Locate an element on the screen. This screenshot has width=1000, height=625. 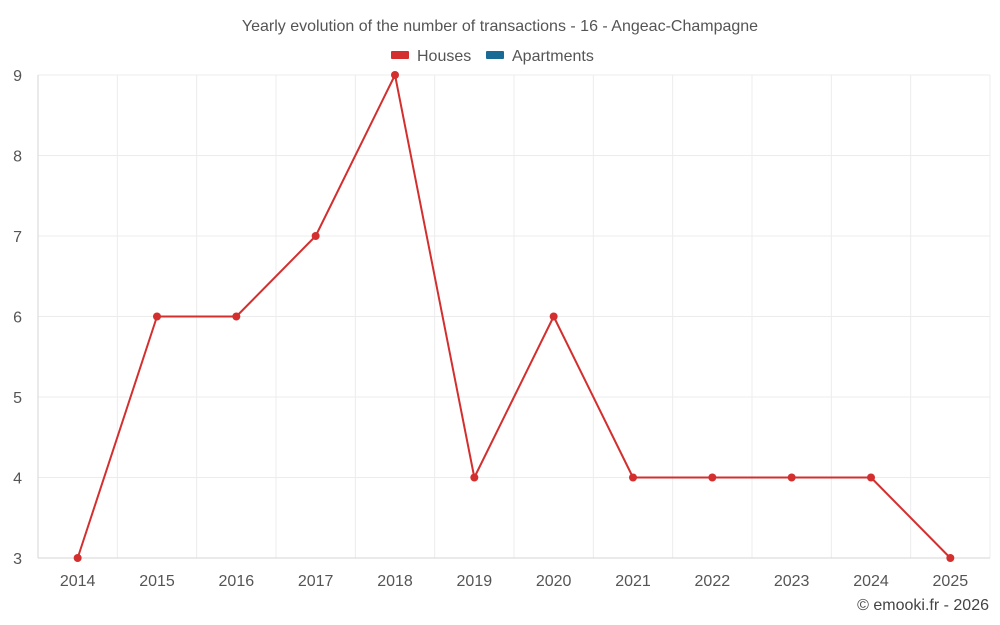
data-point-houses-2017 is located at coordinates (315, 236).